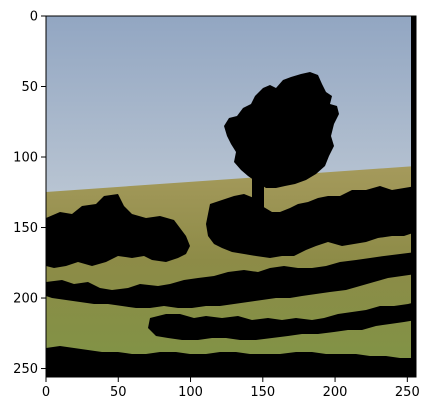  I want to click on x-tick-label: 150, so click(262, 392).